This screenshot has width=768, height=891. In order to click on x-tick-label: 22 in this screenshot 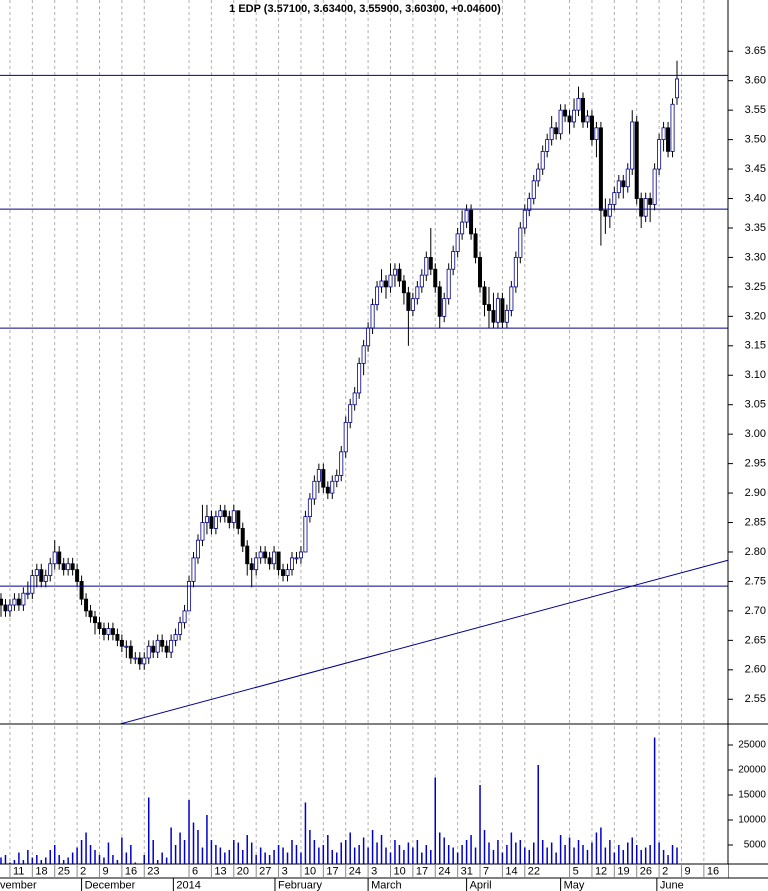, I will do `click(534, 871)`.